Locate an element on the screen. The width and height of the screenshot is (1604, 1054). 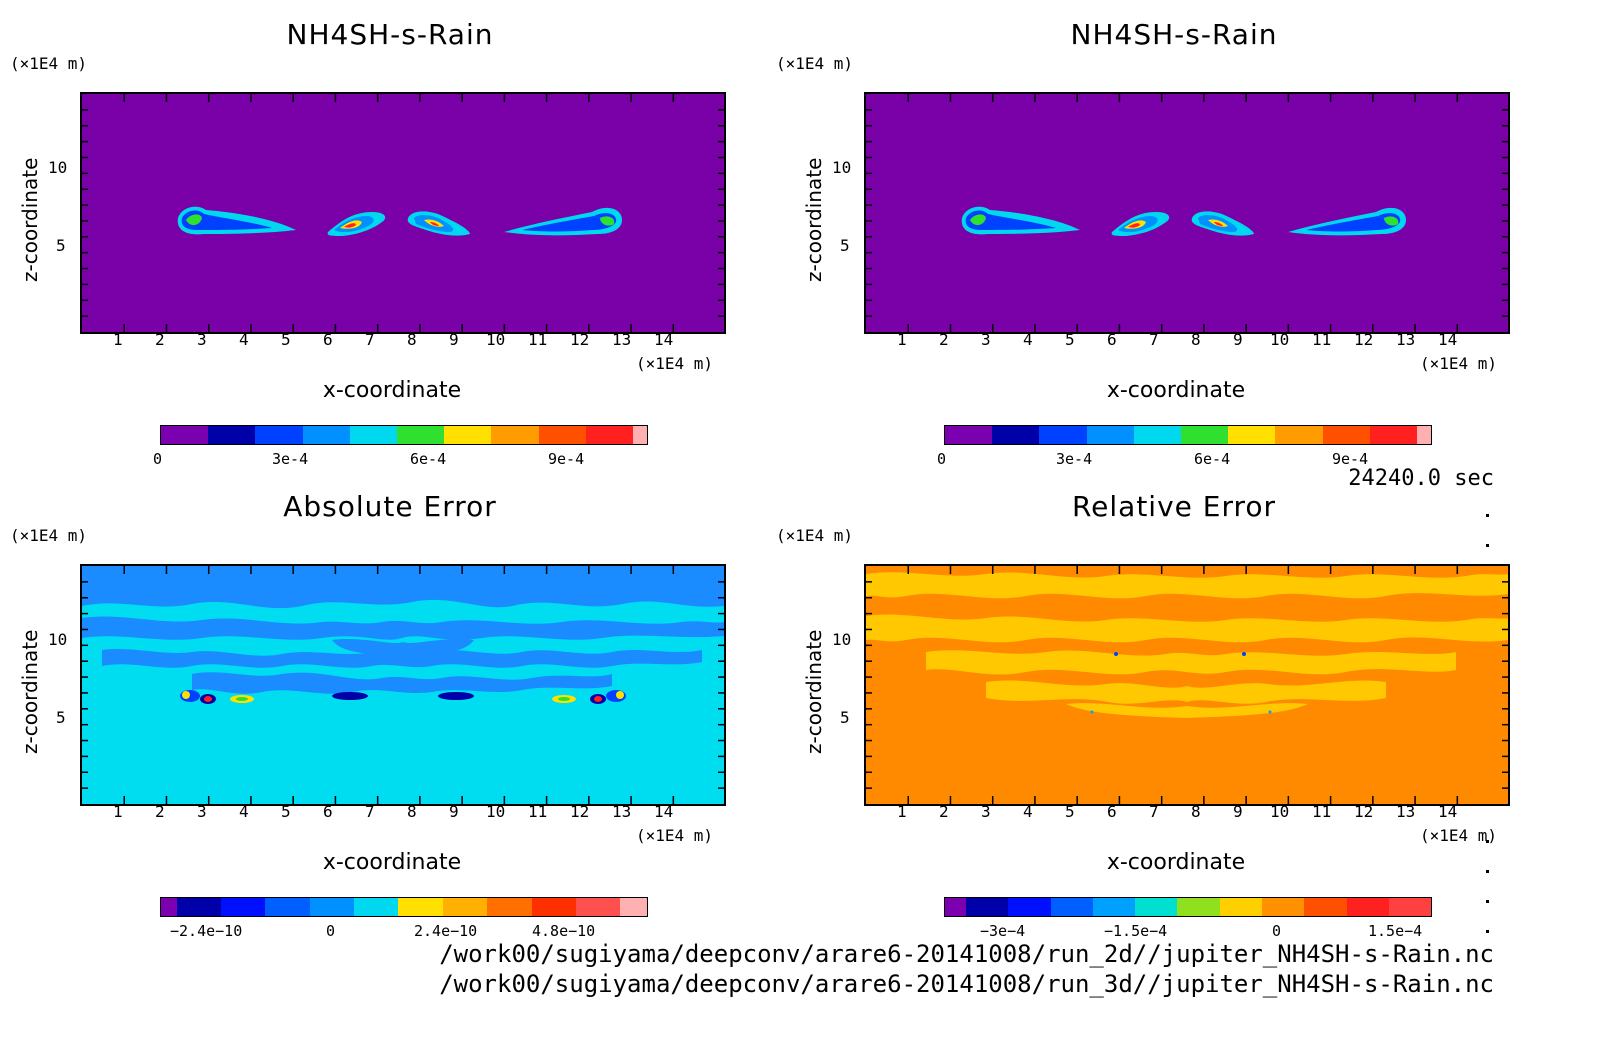
time-label: 24240.0 sec is located at coordinates (1421, 478).